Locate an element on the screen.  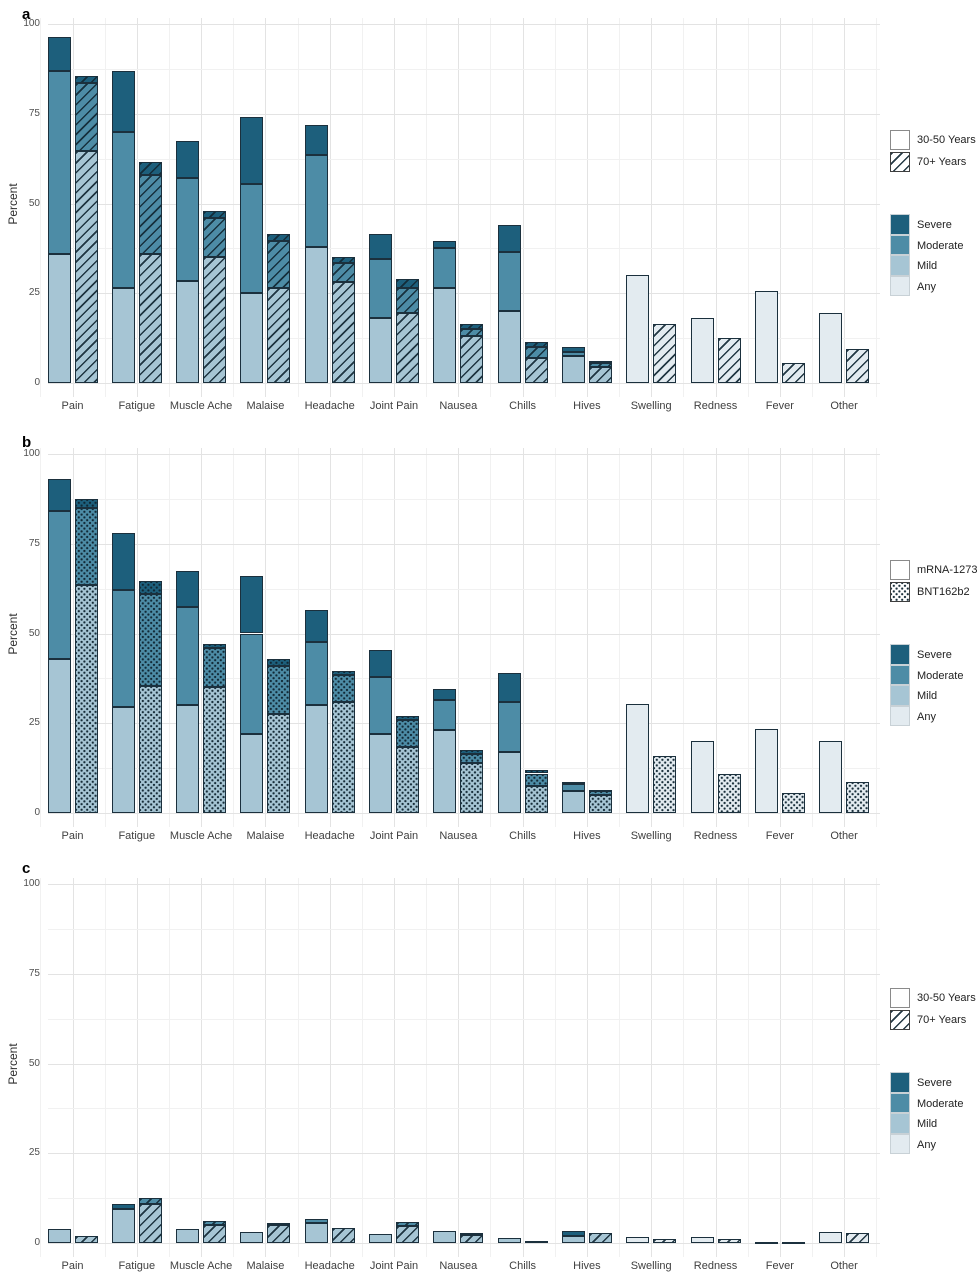
y-axis-tick-label: 100 is located at coordinates (31, 453).